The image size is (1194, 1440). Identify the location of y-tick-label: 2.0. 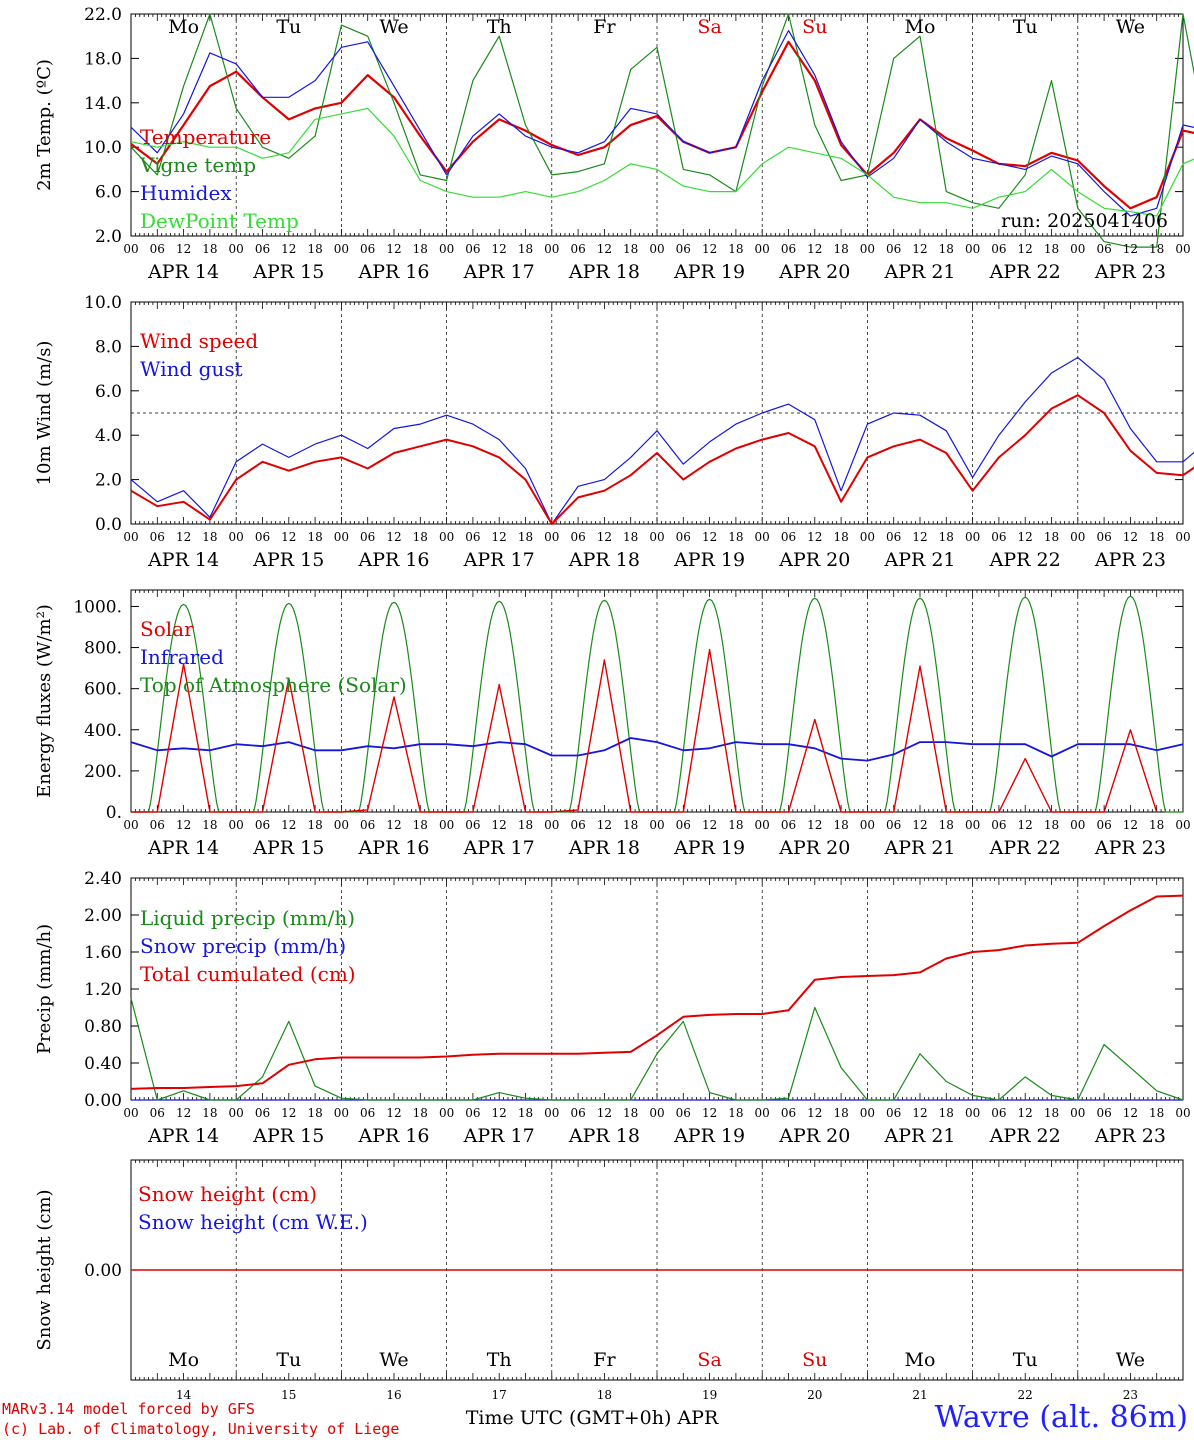
(108, 481).